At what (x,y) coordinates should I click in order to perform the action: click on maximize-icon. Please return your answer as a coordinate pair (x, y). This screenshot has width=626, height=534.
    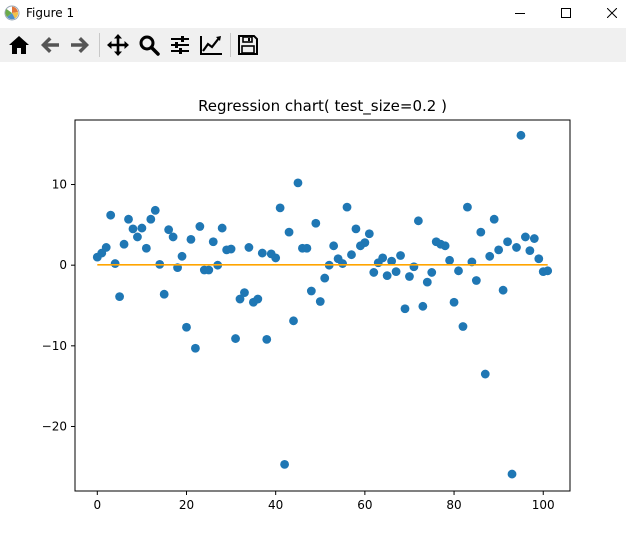
    Looking at the image, I should click on (566, 13).